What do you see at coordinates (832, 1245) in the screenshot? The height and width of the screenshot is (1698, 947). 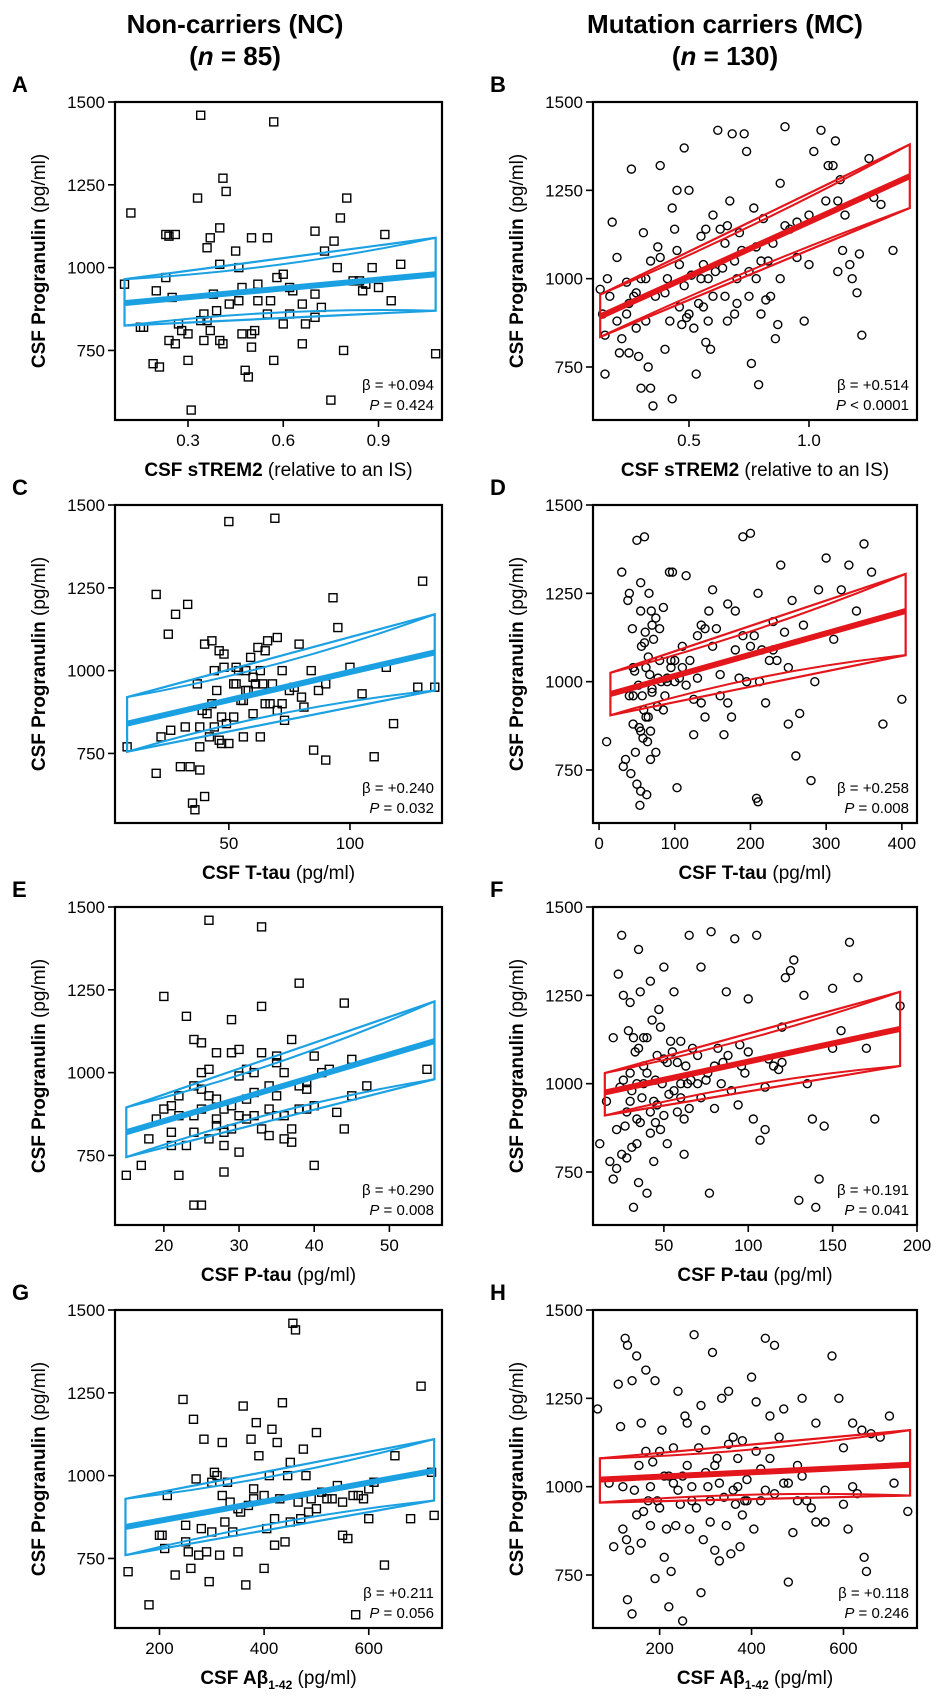 I see `x-tick-label: 150` at bounding box center [832, 1245].